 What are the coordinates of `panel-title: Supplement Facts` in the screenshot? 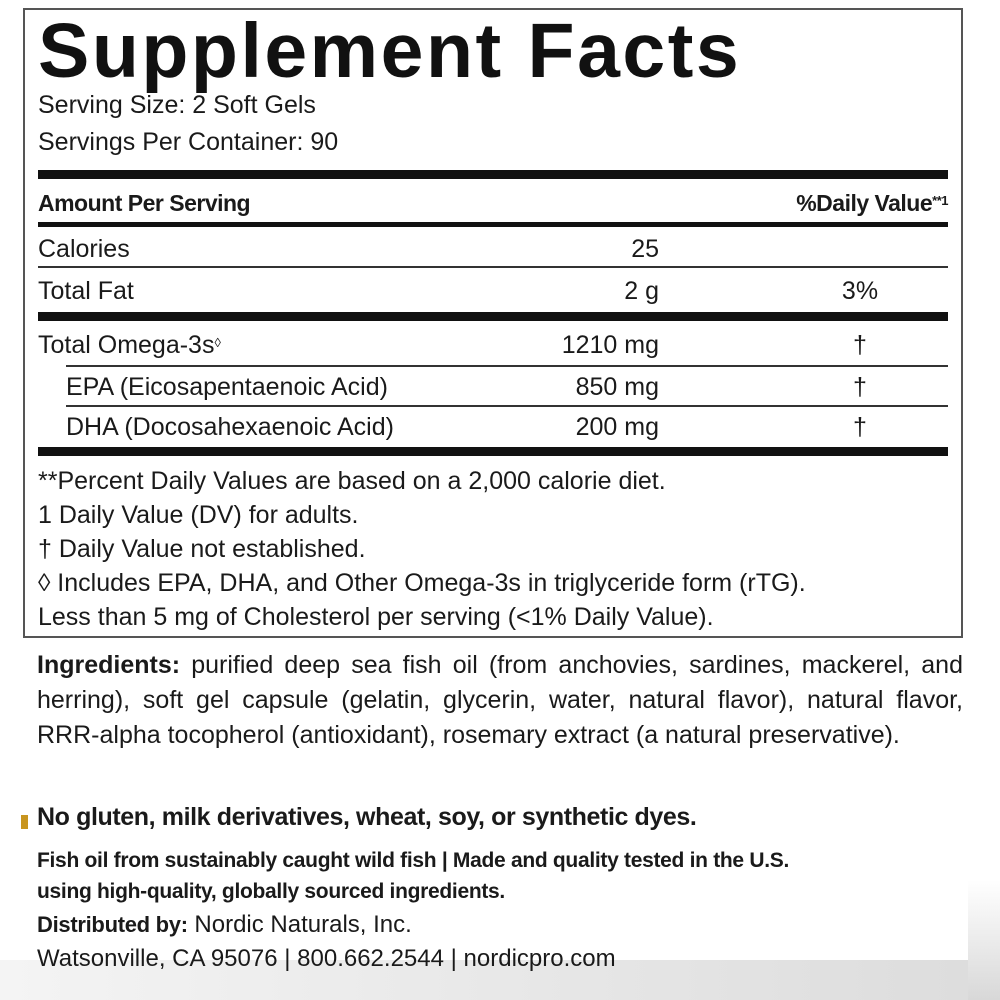 It's located at (390, 51).